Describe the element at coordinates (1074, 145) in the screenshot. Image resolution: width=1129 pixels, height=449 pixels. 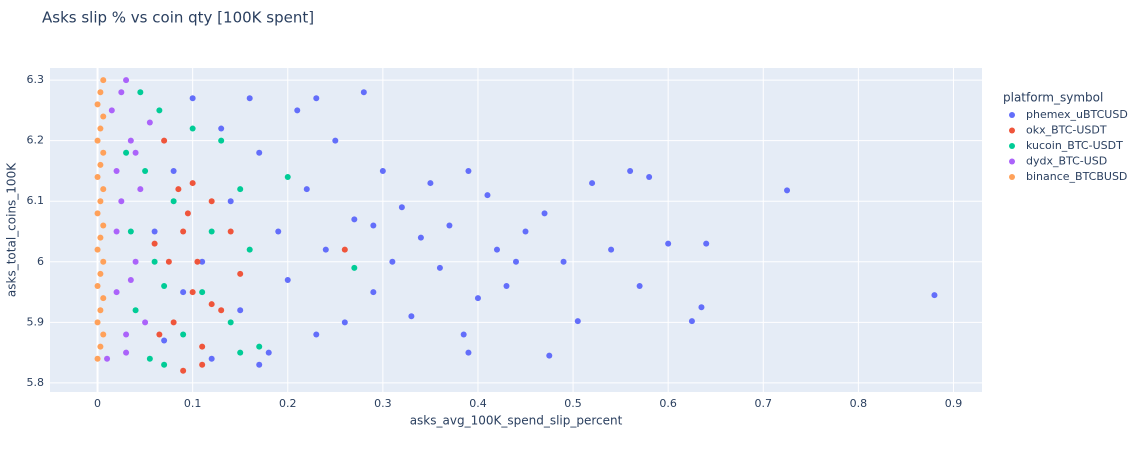
I see `legend-label: kucoin_BTC-USDT` at that location.